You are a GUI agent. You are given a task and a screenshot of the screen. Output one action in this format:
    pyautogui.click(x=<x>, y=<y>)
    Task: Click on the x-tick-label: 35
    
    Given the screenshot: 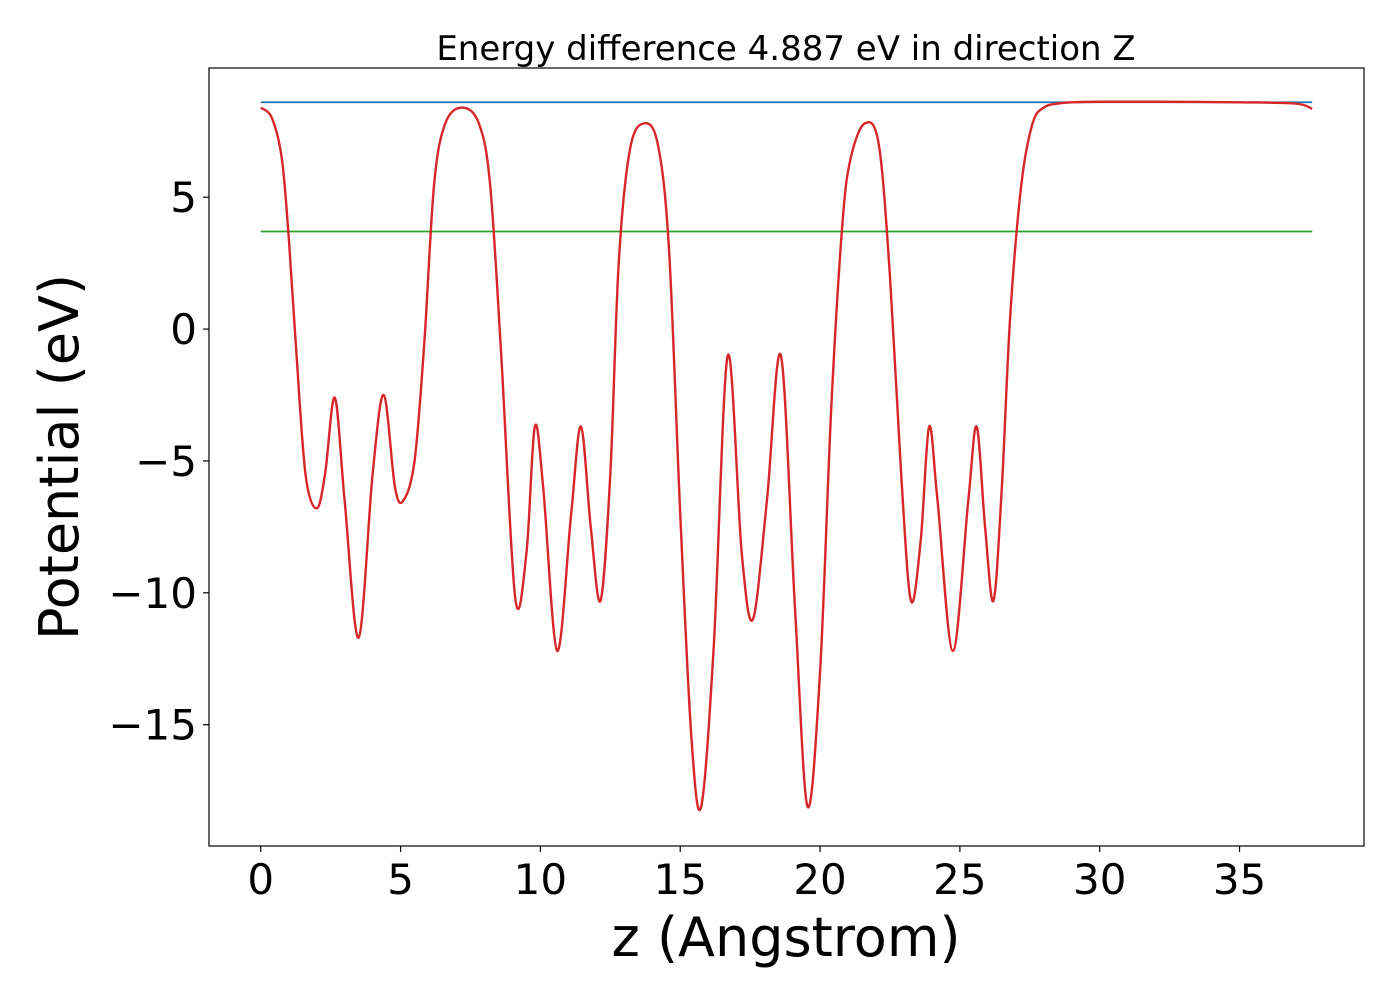 What is the action you would take?
    pyautogui.click(x=1239, y=879)
    